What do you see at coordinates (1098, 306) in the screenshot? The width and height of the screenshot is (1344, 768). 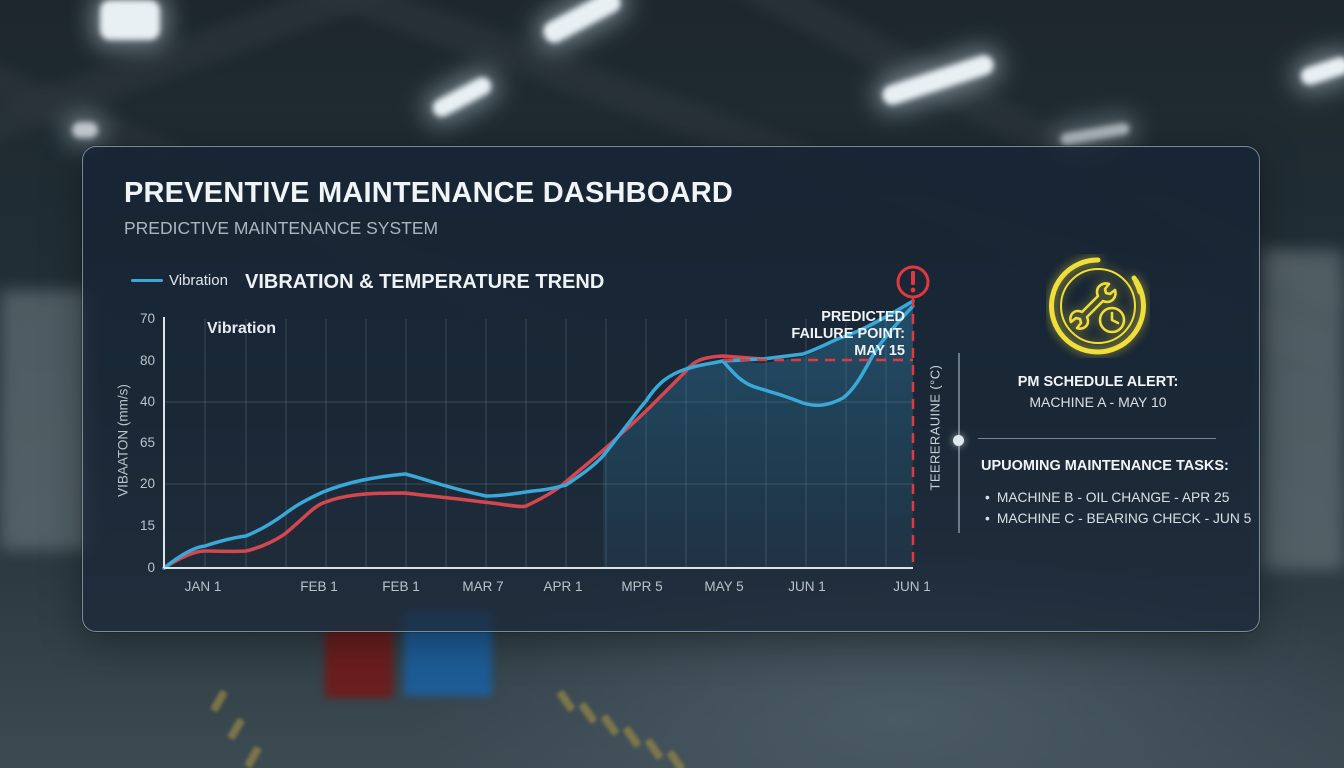 I see `wrench-clock-icon` at bounding box center [1098, 306].